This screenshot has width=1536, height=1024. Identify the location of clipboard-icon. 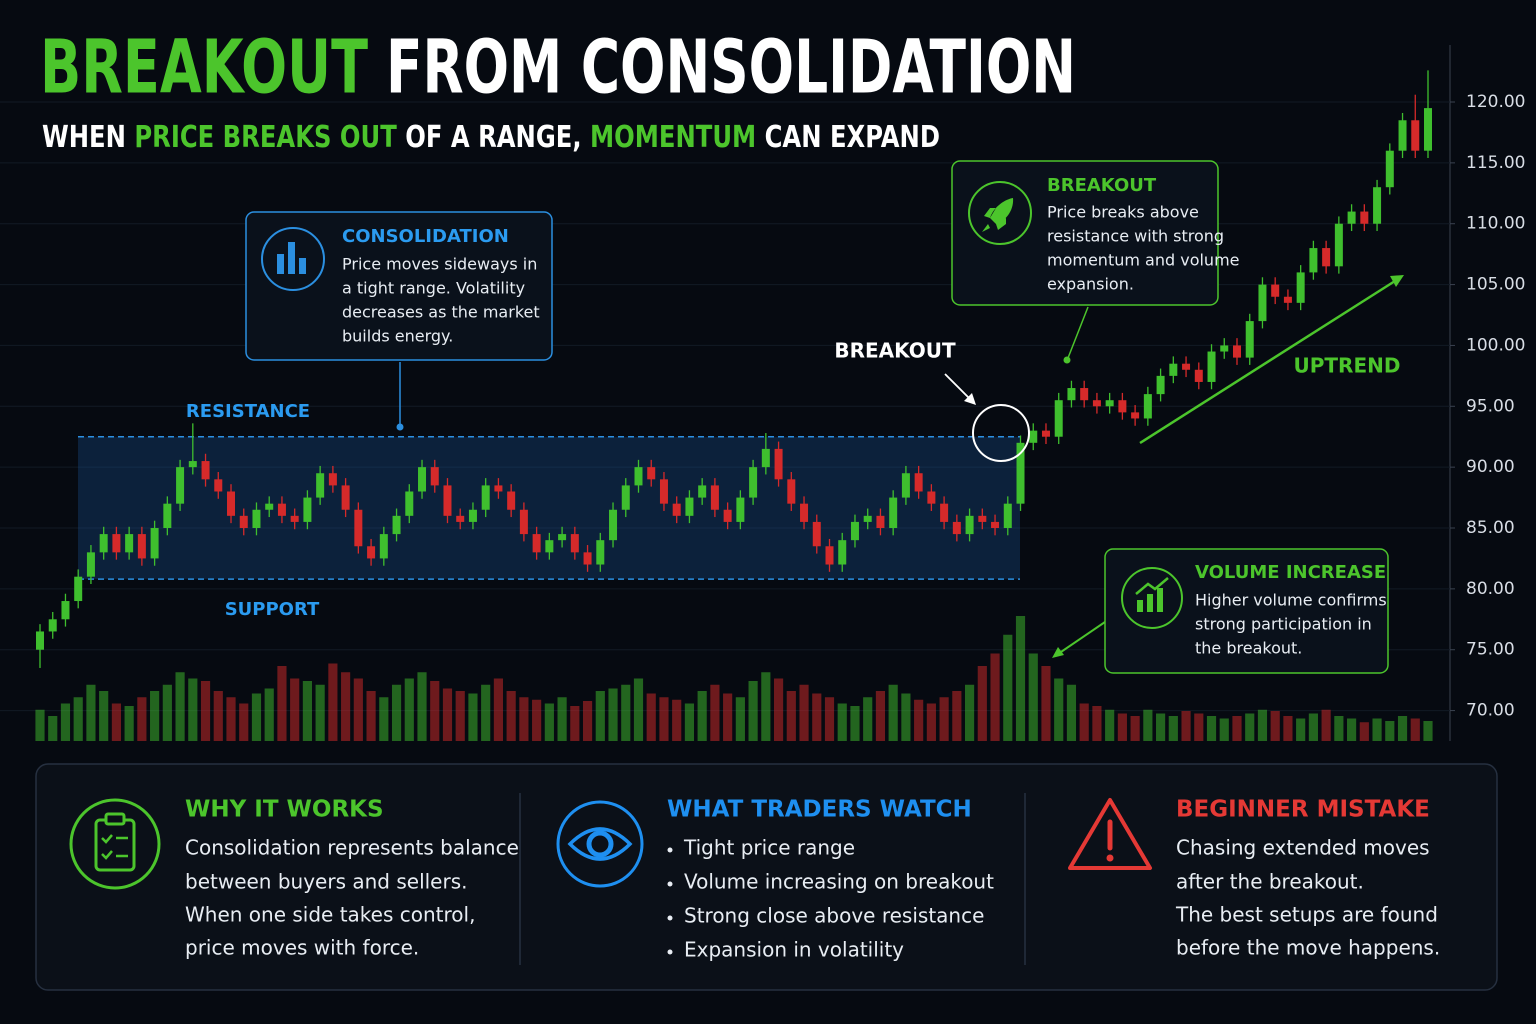
(114, 847).